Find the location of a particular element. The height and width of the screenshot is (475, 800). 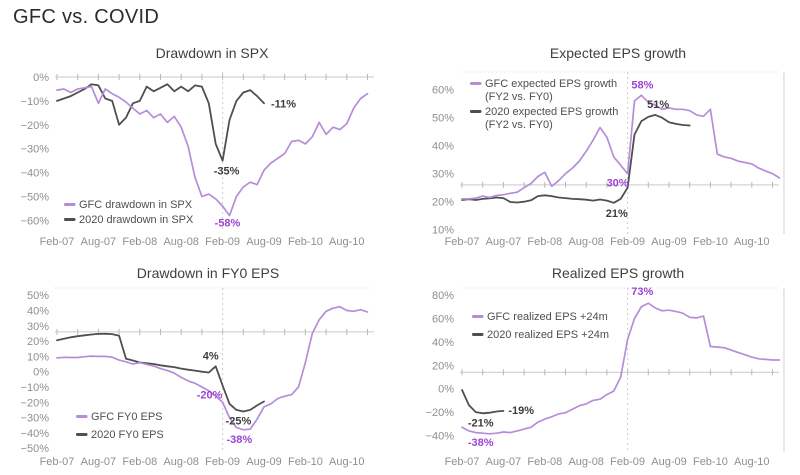

legend-entry-label: (FY2 vs. FY0) is located at coordinates (519, 97).